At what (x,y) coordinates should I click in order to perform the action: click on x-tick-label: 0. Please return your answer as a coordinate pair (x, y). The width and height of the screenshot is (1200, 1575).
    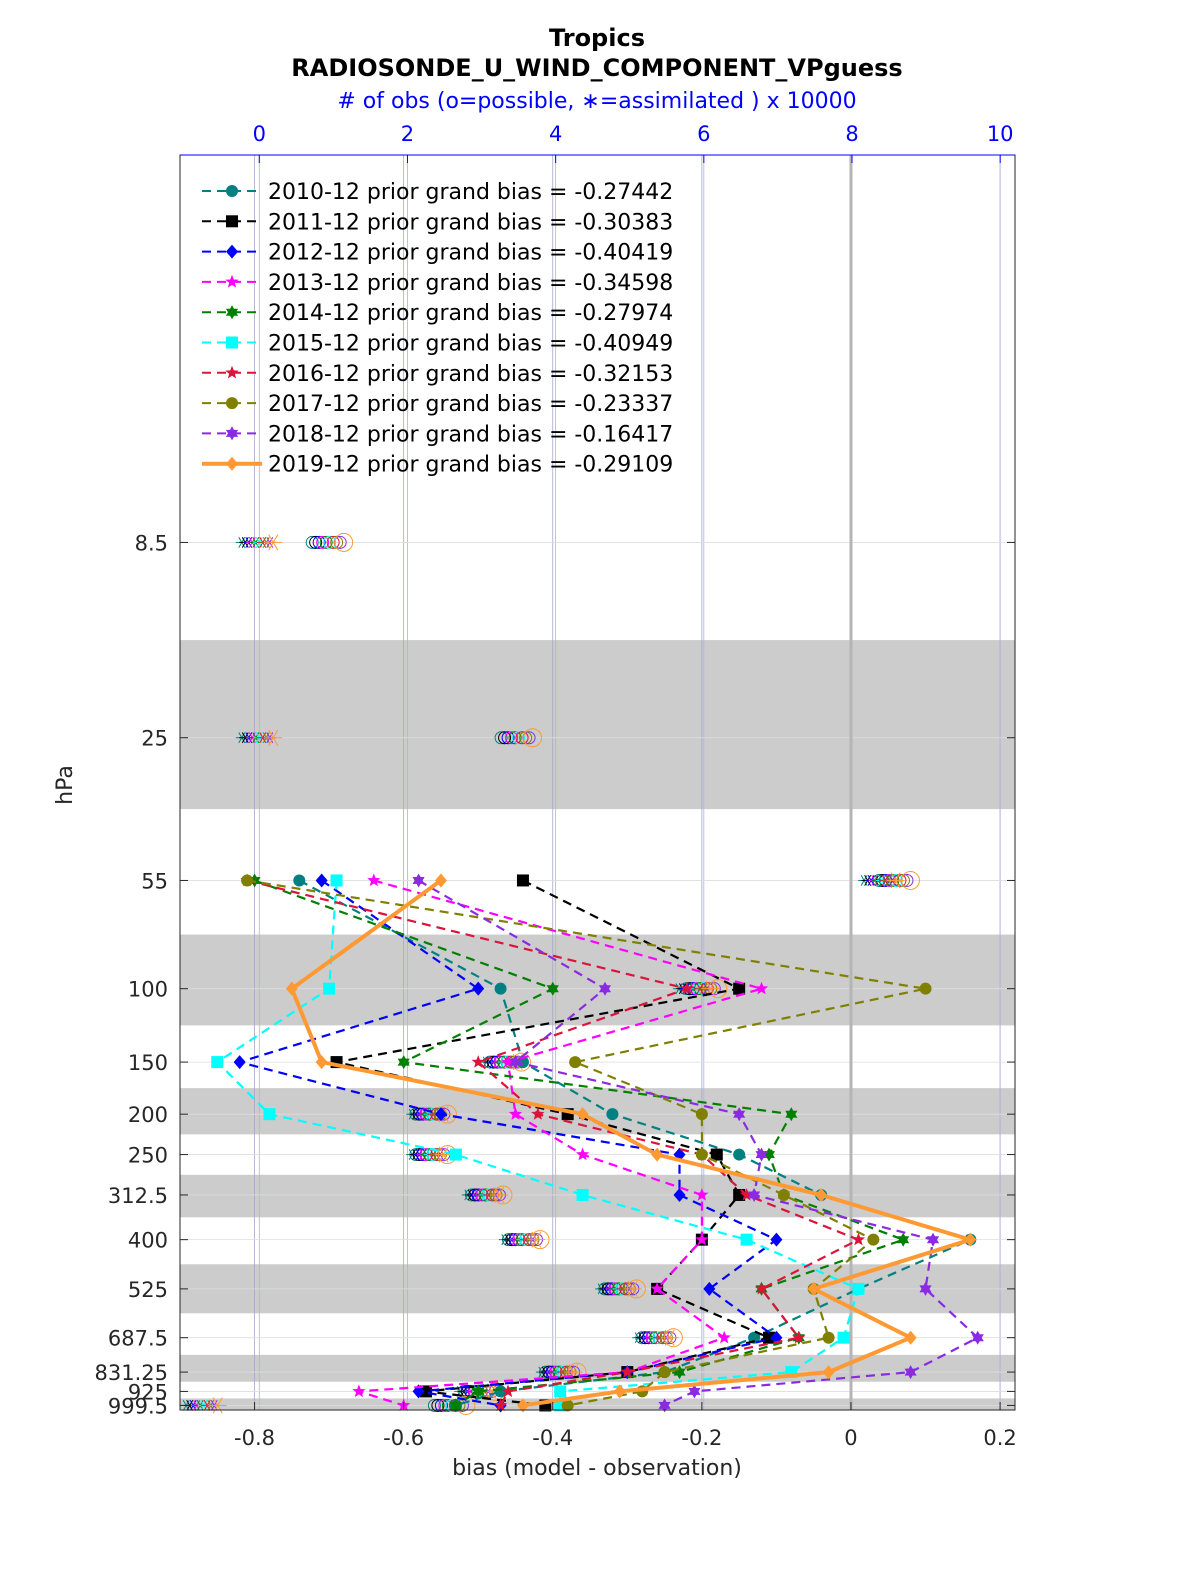
    Looking at the image, I should click on (850, 1438).